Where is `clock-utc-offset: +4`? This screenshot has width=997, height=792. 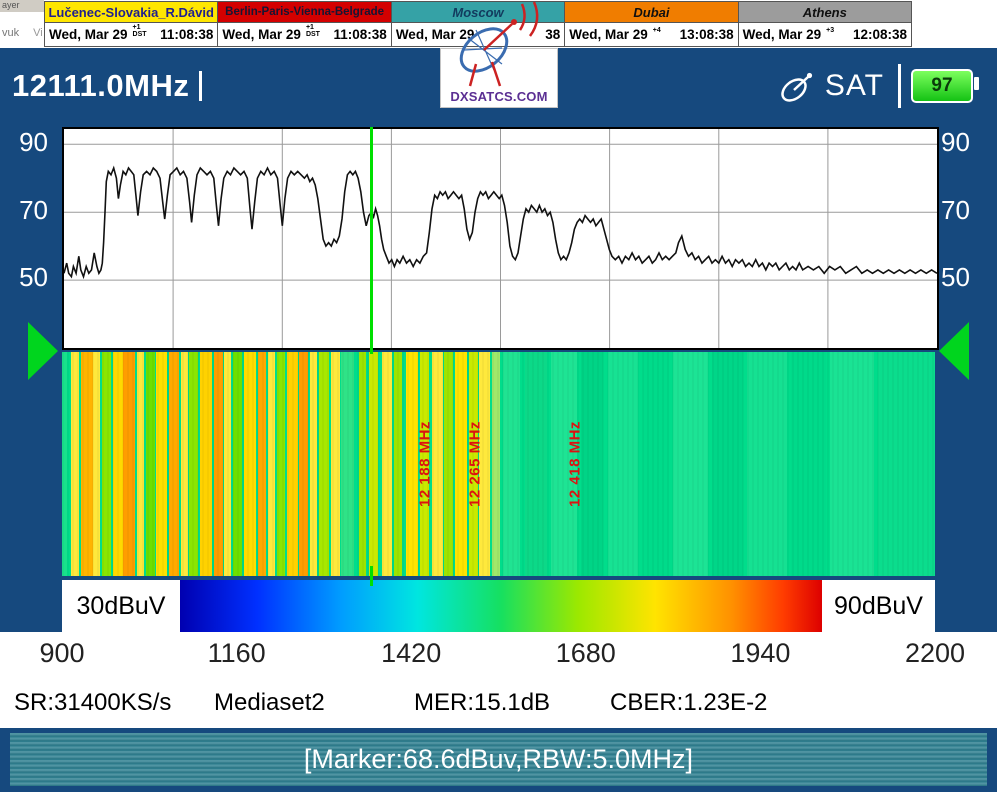
clock-utc-offset: +4 is located at coordinates (656, 31).